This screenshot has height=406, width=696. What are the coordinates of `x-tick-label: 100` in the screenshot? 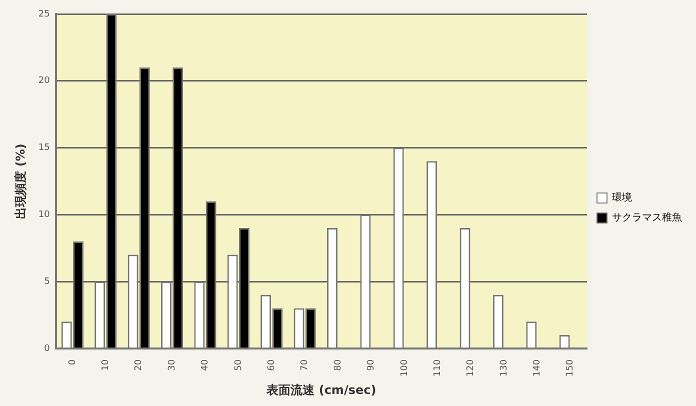 It's located at (405, 368).